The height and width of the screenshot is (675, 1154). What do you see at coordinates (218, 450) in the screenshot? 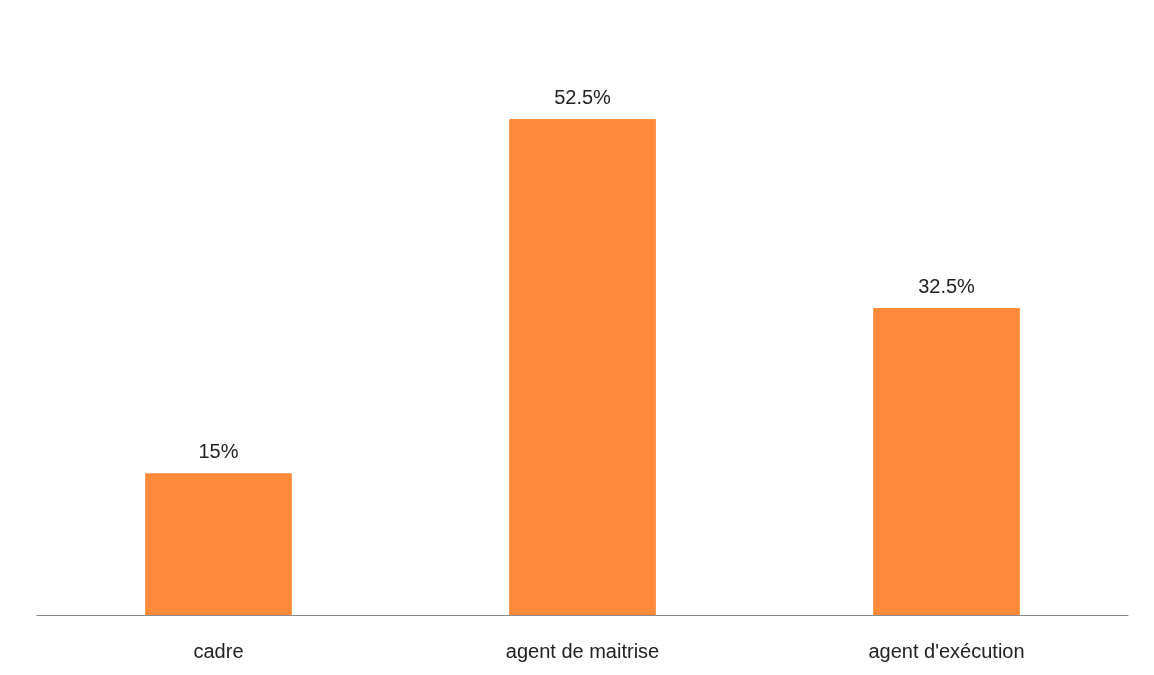
I see `data-label: 15%` at bounding box center [218, 450].